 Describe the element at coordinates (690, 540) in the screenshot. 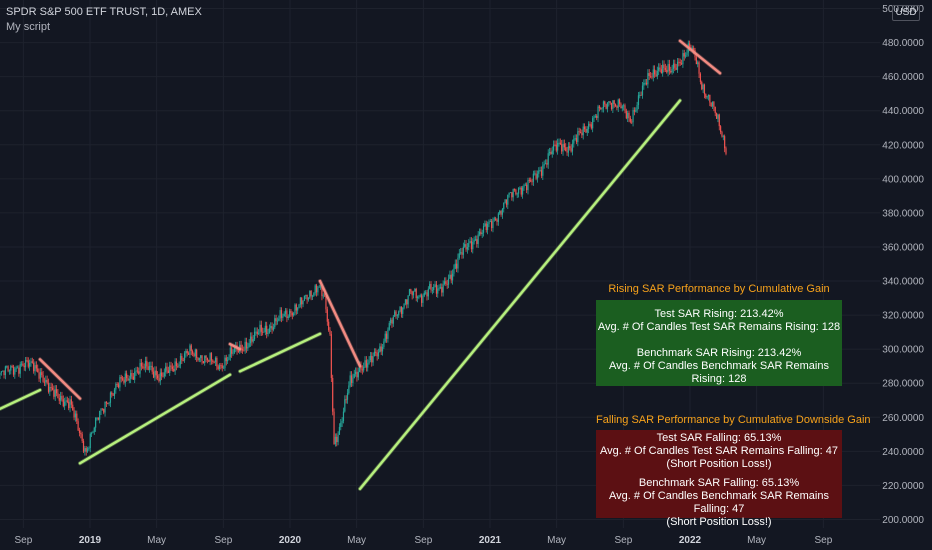

I see `x-tick-label: 2022` at that location.